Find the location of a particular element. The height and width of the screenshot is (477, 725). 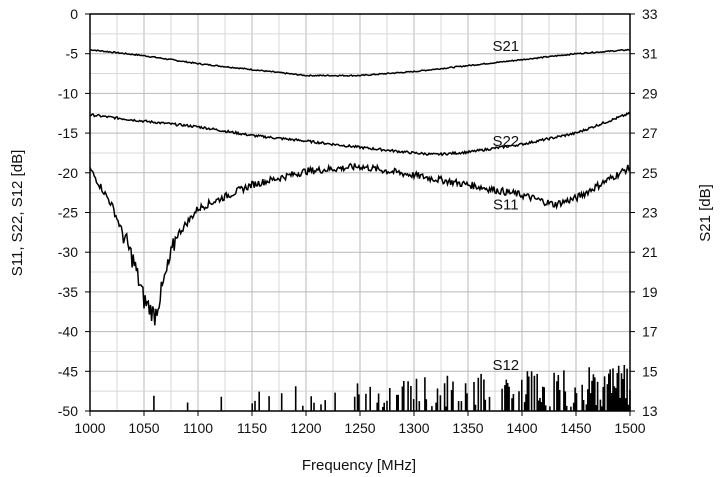

series-s12 is located at coordinates (392, 388).